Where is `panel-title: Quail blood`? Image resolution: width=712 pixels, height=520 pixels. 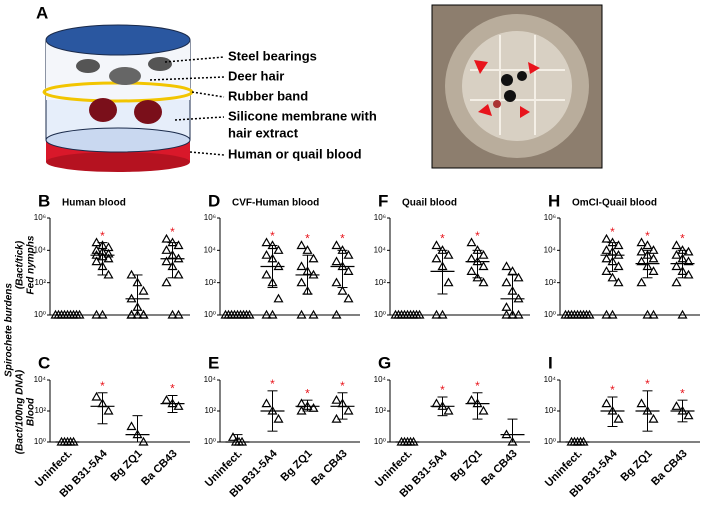
panel-title: Quail blood is located at coordinates (429, 203).